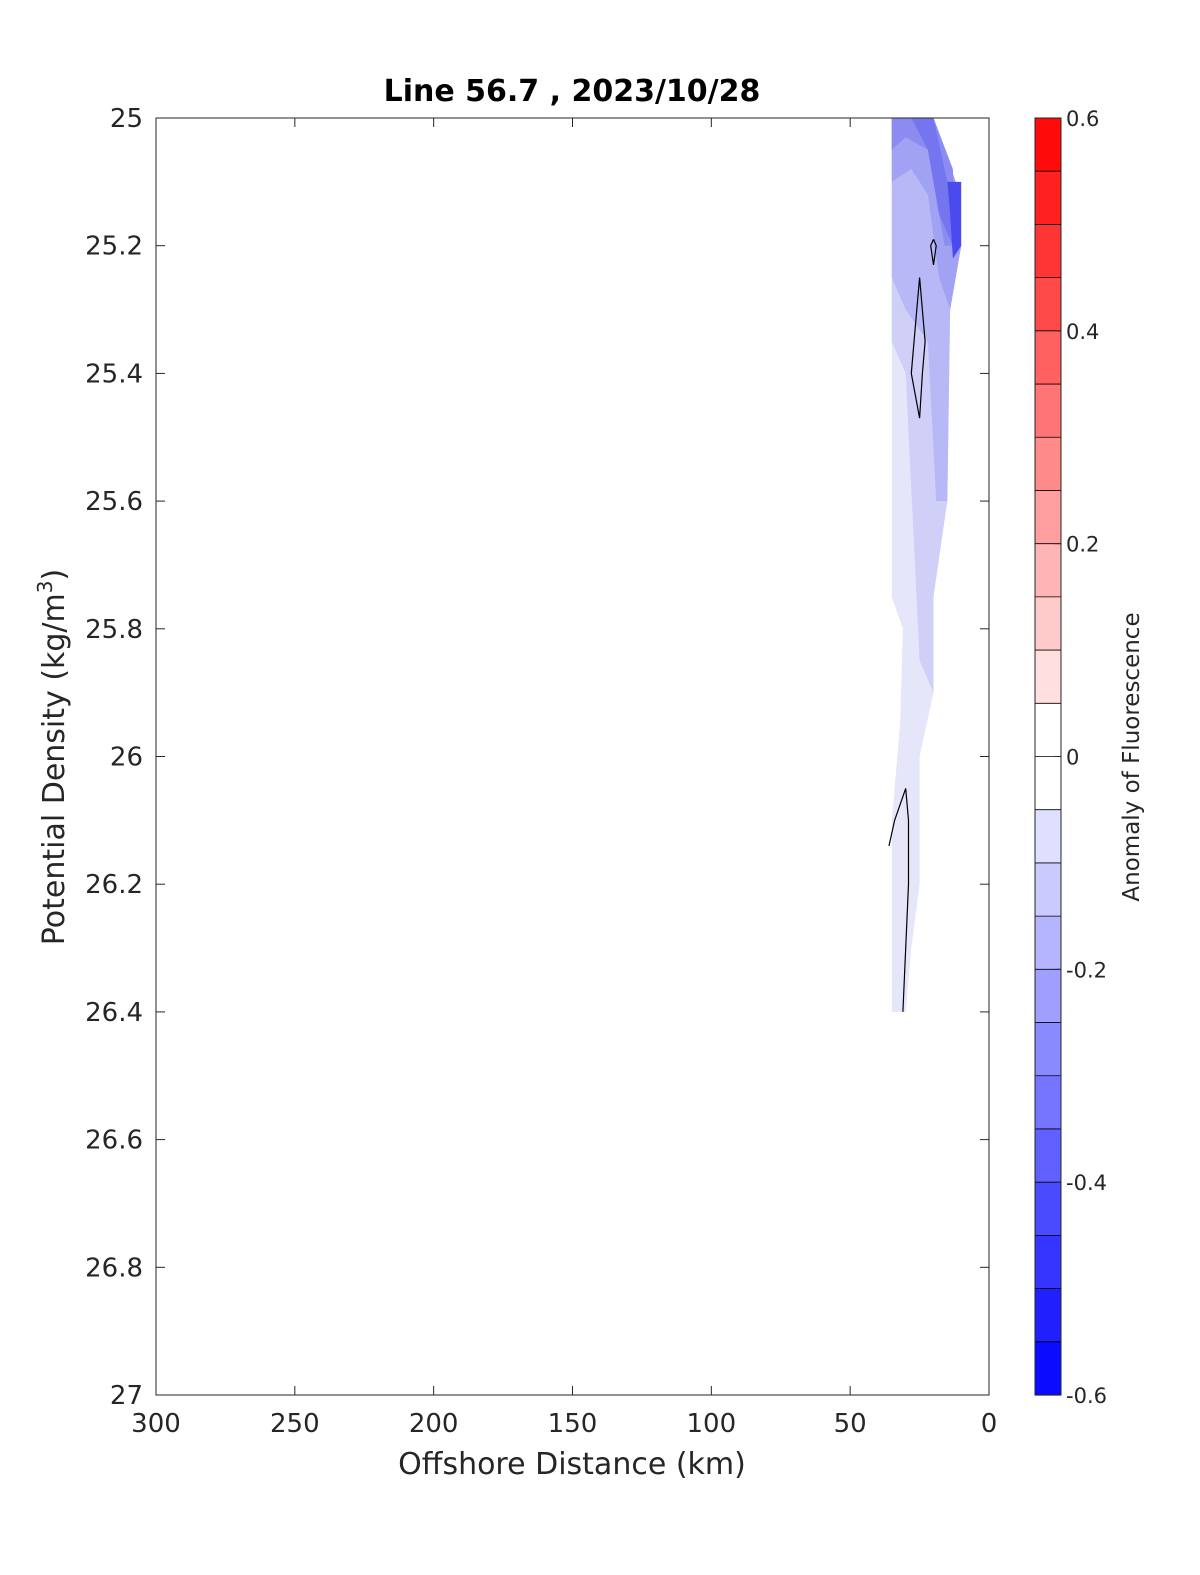 Image resolution: width=1200 pixels, height=1575 pixels. I want to click on y-tick-label: 26.8, so click(114, 1268).